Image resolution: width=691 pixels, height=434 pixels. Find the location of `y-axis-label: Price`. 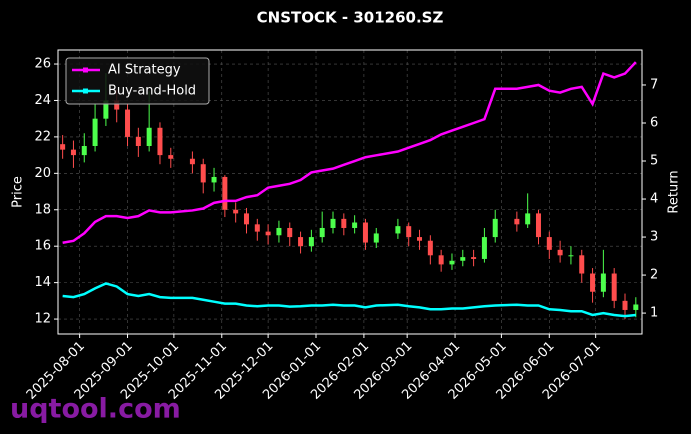

y-axis-label: Price is located at coordinates (18, 192).